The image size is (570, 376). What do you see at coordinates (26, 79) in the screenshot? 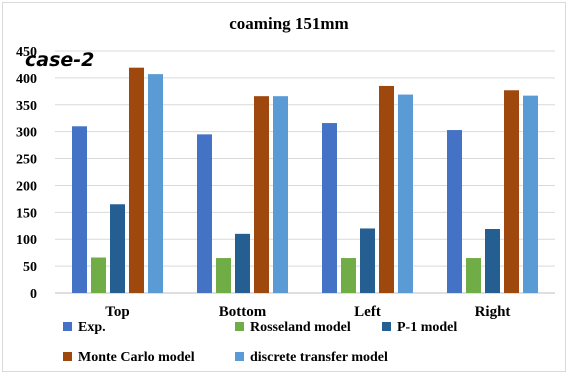
I see `y-tick-label: 400` at bounding box center [26, 79].